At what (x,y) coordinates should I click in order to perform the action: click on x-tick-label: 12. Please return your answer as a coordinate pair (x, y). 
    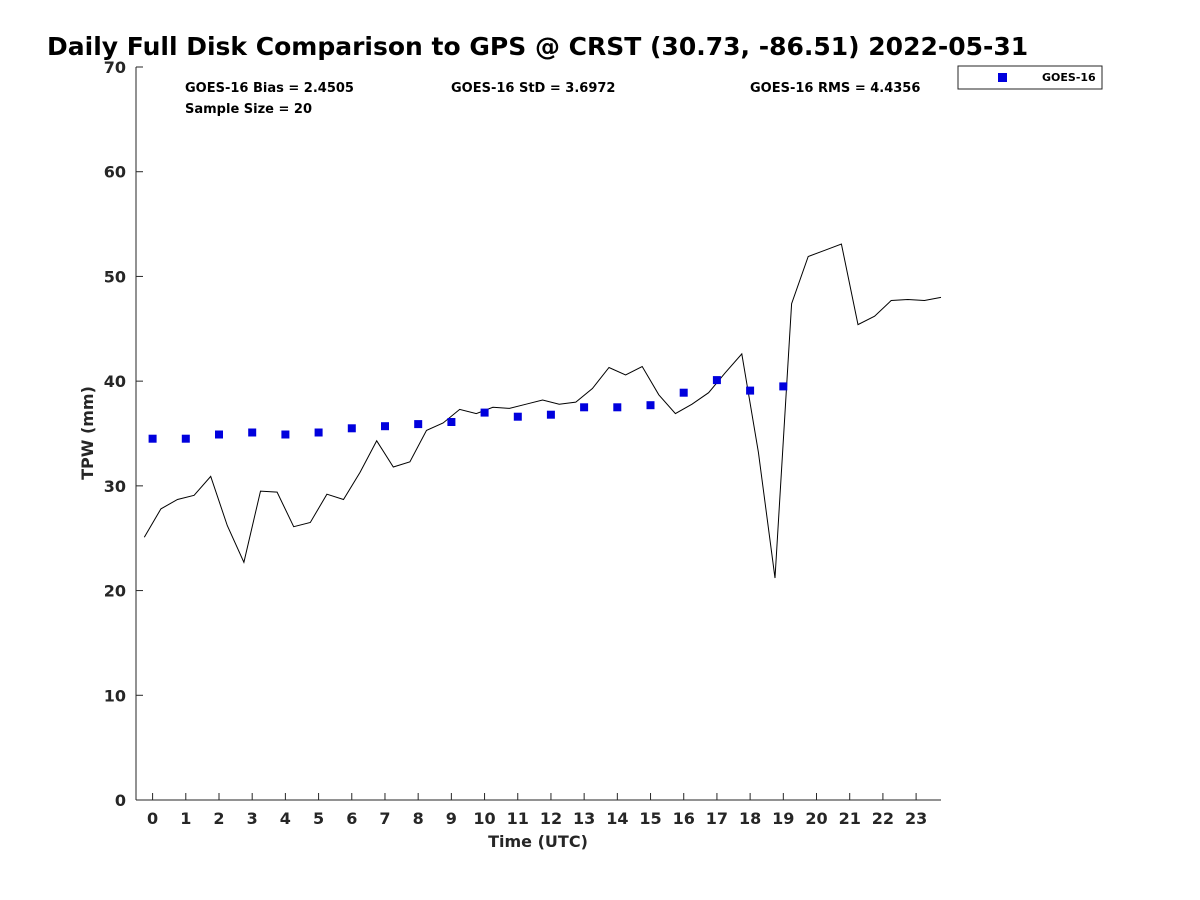
    Looking at the image, I should click on (551, 818).